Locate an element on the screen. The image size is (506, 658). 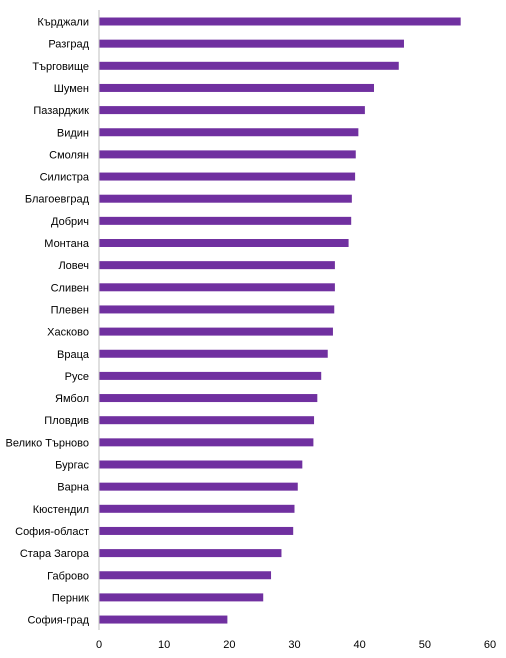
category-label: Кюстендил is located at coordinates (61, 510).